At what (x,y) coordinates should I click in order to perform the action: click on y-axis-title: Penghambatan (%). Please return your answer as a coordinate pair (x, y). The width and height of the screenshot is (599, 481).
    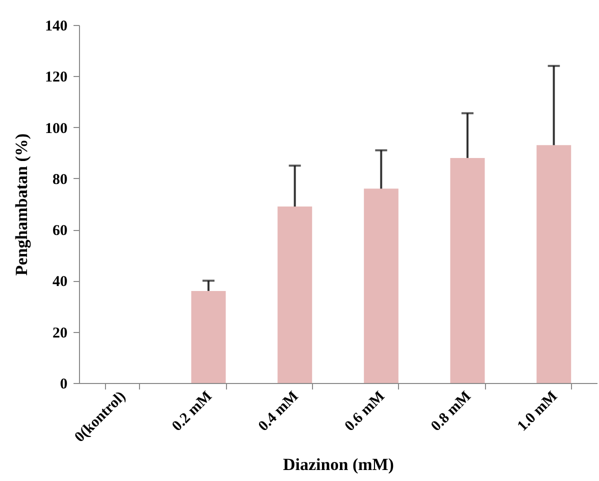
    Looking at the image, I should click on (21, 204).